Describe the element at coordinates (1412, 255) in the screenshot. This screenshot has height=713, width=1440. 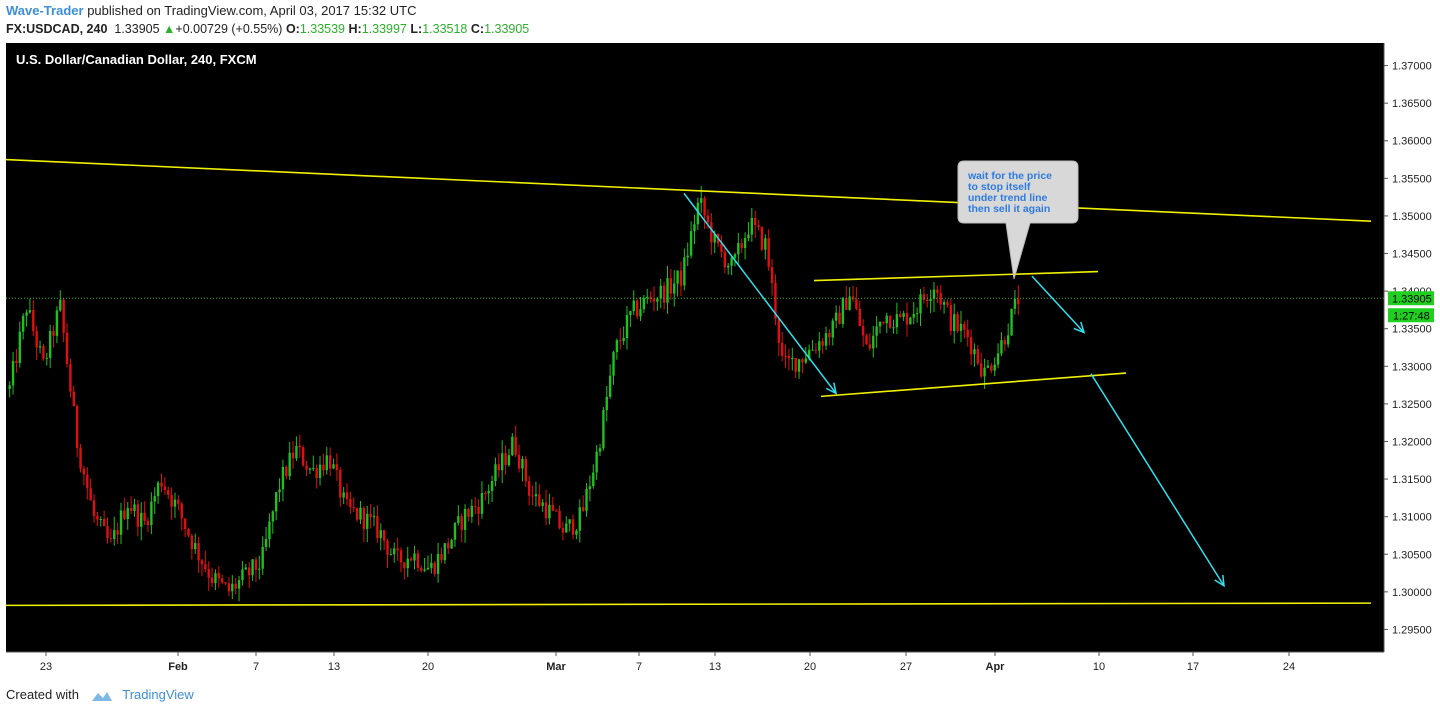
I see `y-tick-label: 1.34500` at that location.